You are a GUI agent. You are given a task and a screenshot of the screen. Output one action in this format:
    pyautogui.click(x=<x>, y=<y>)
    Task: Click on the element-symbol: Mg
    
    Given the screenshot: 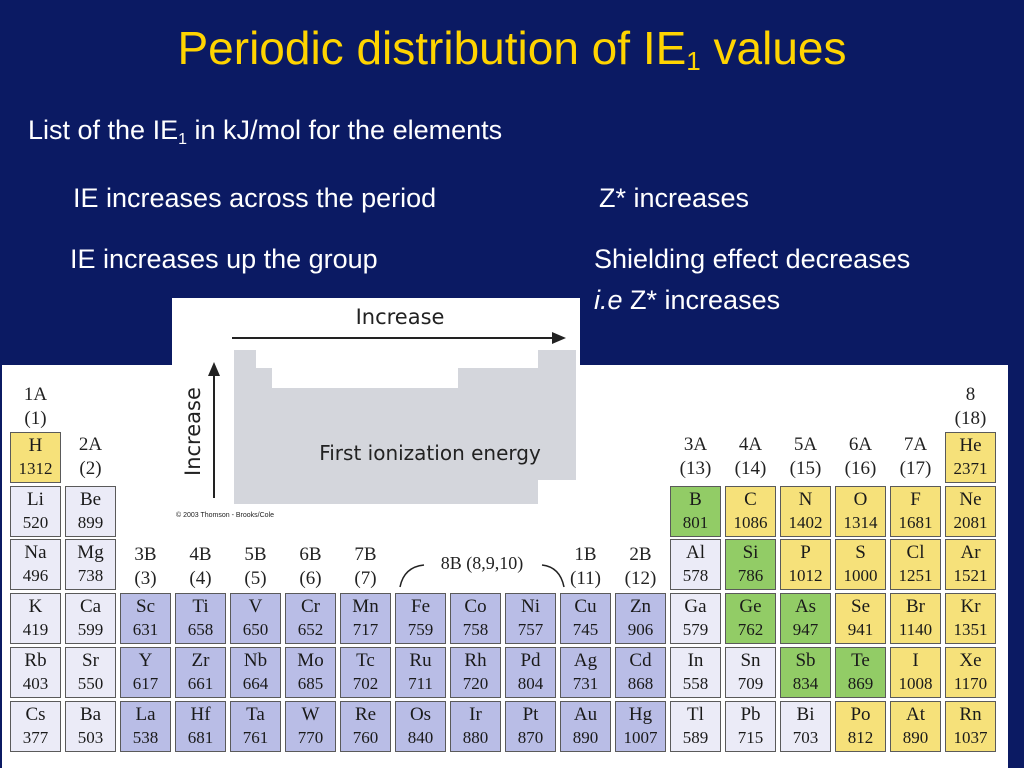 What is the action you would take?
    pyautogui.click(x=90, y=552)
    